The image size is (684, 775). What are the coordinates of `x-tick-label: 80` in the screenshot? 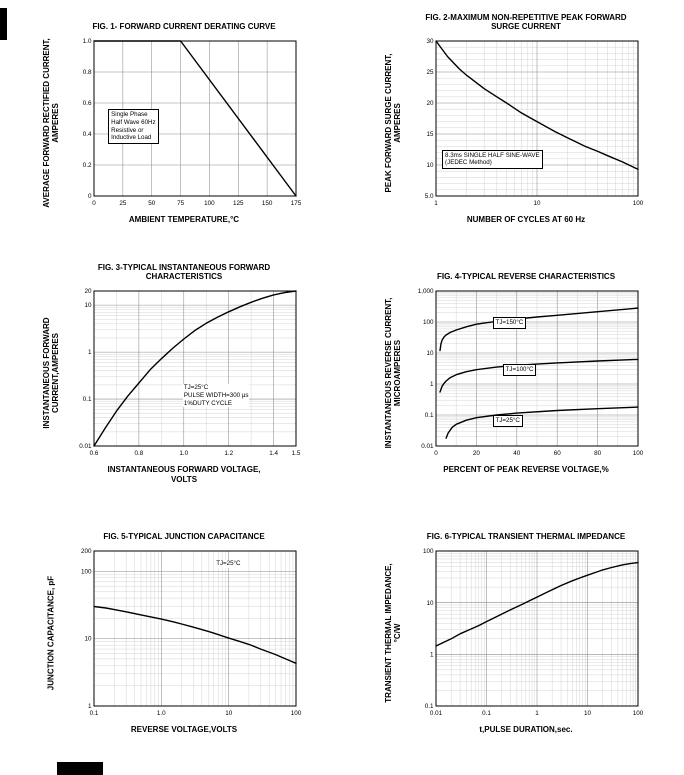 It's located at (598, 453).